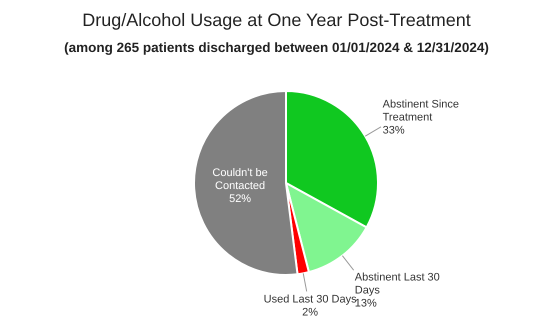 The image size is (553, 334). I want to click on chart-title: Drug/Alcohol Usage at One Year Post-Treatment, so click(276, 20).